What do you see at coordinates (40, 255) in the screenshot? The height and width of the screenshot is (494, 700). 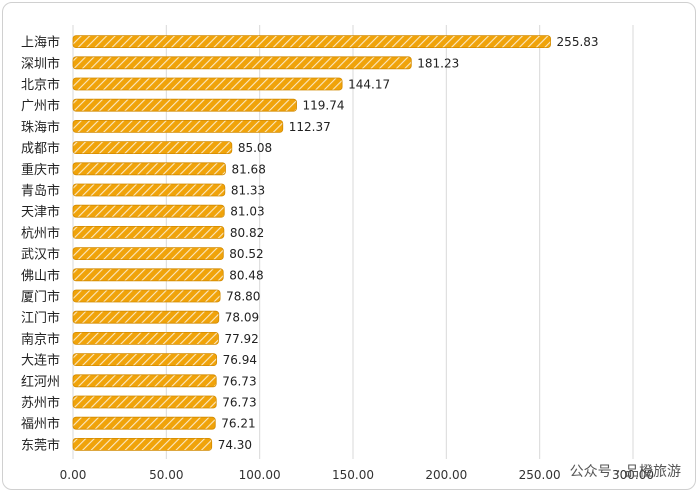 I see `category-label: 武汉市` at bounding box center [40, 255].